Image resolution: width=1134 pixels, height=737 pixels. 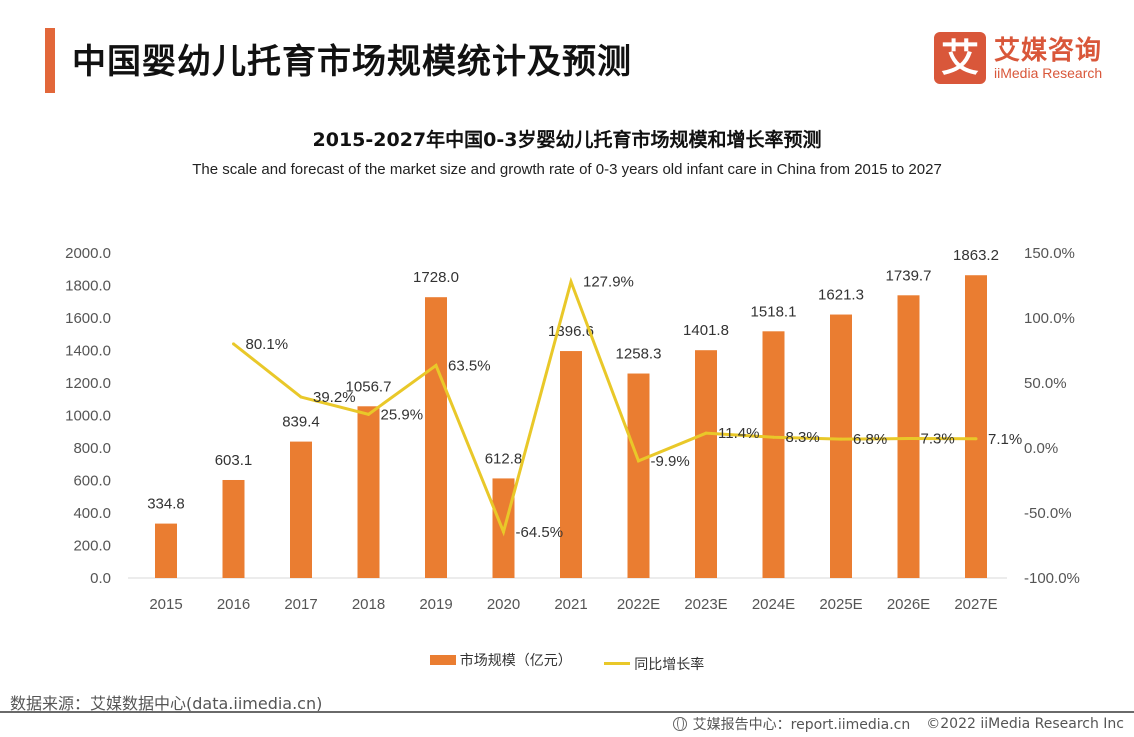 I want to click on legend-line-label: 同比增长率, so click(x=669, y=664).